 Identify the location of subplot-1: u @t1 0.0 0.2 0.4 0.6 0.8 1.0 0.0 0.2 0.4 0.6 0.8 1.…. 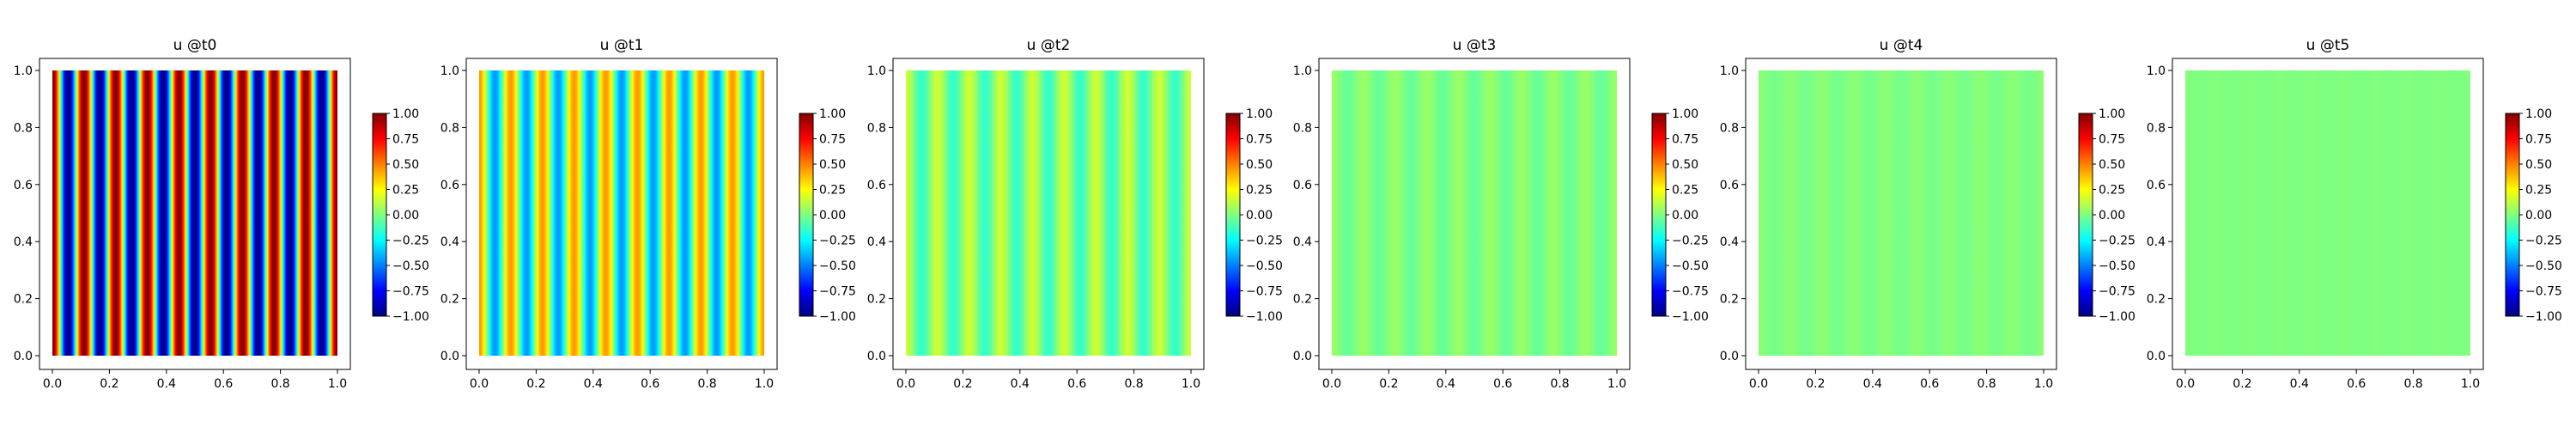
(648, 214).